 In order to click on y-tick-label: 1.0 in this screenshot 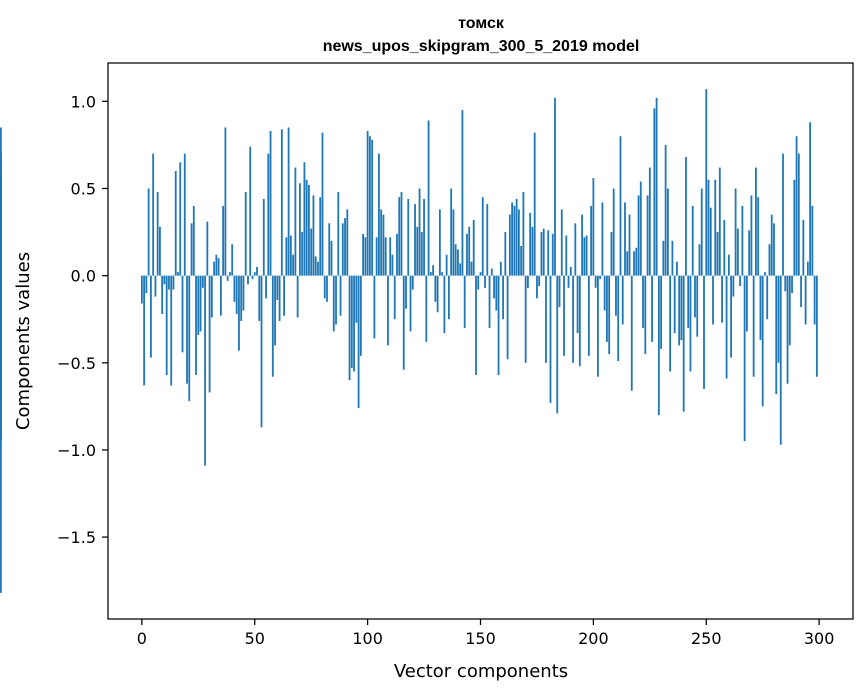, I will do `click(83, 101)`.